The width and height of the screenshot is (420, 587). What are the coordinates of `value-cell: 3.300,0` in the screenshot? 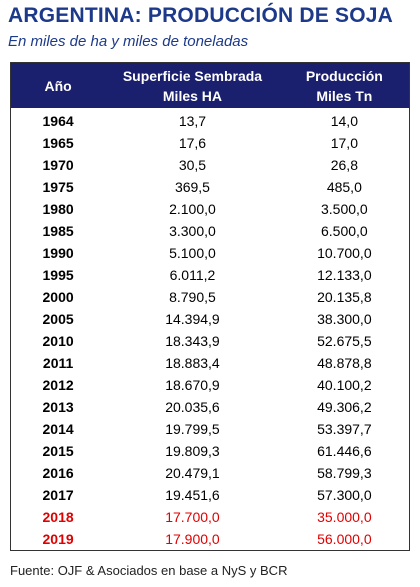 It's located at (192, 231).